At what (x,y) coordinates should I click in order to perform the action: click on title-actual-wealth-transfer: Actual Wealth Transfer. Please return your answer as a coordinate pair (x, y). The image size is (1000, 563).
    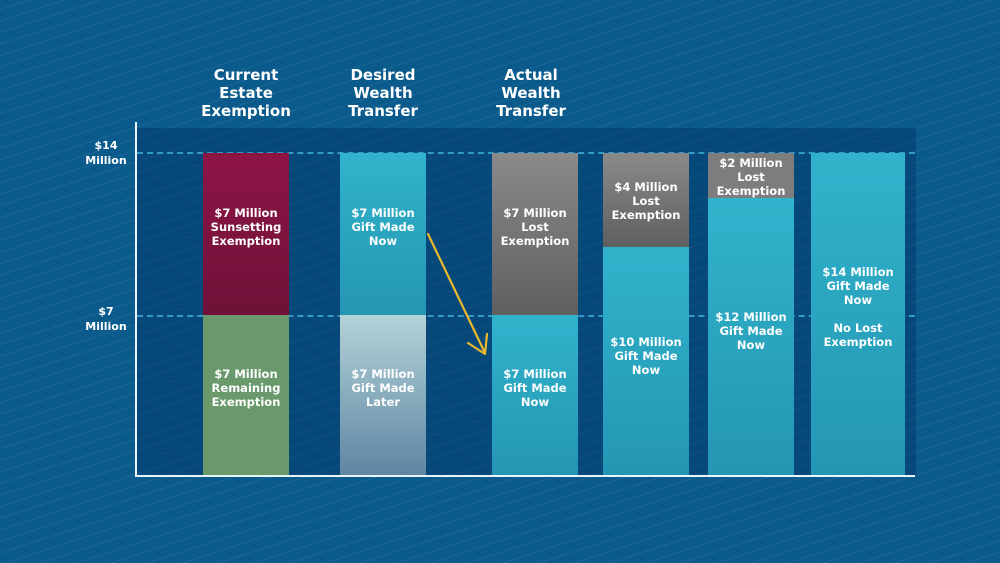
    Looking at the image, I should click on (531, 93).